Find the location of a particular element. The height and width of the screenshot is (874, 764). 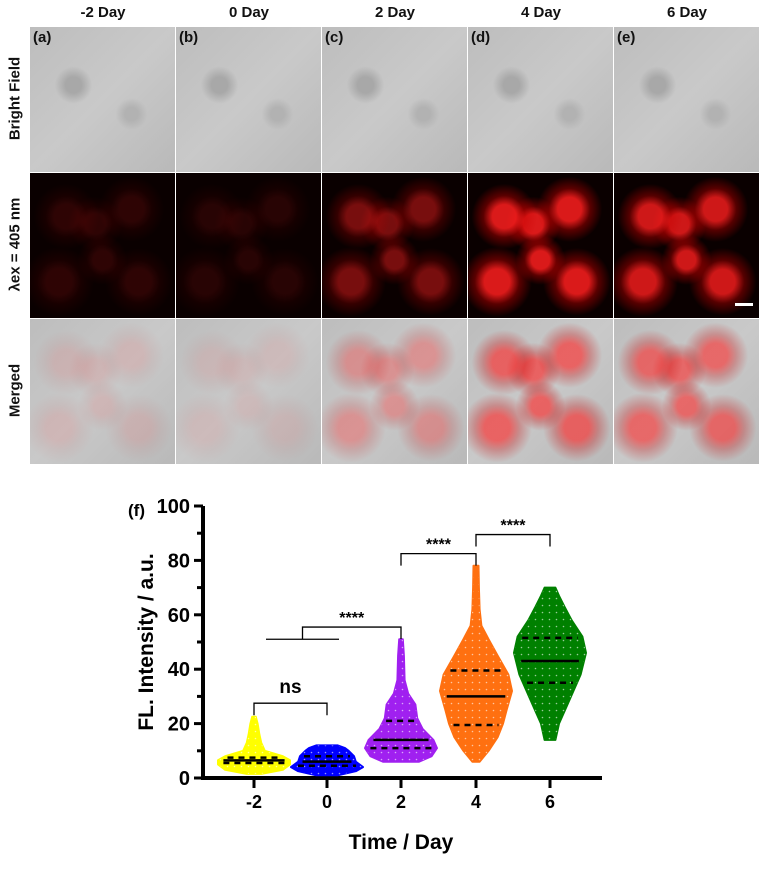

panel-label: (d) is located at coordinates (481, 37).